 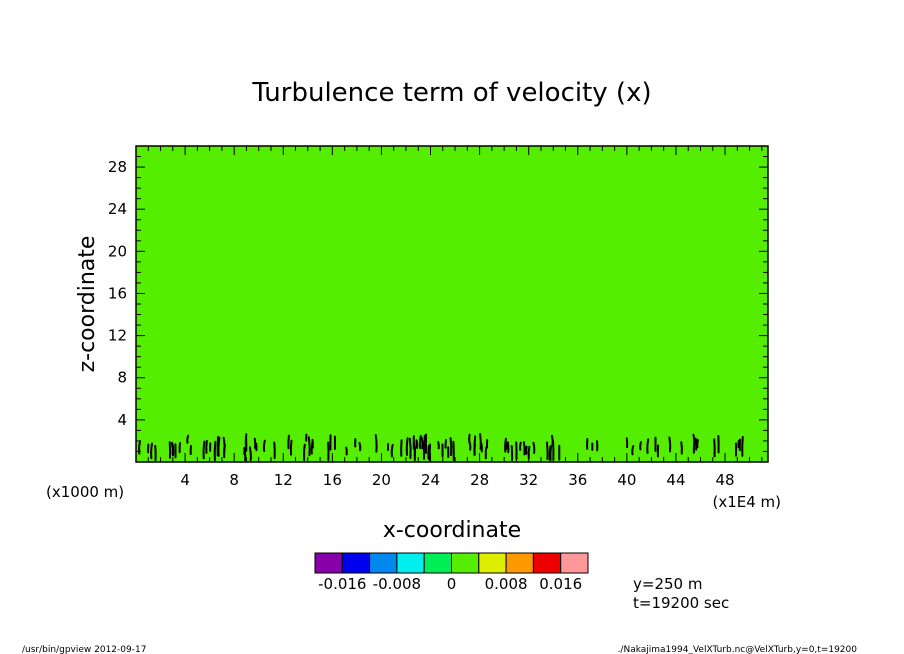 I want to click on colorbar-labels: -0.016 -0.008 0 0.008 0.016, so click(x=450, y=584).